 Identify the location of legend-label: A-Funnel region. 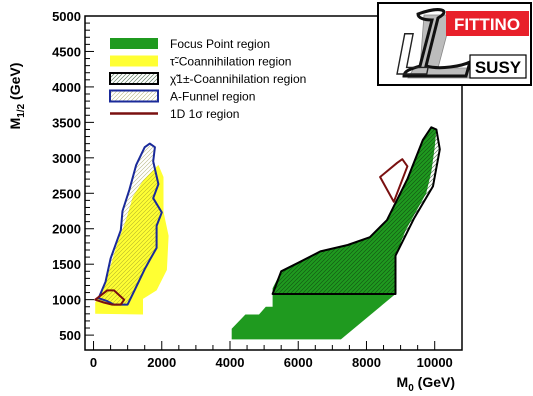
(212, 97).